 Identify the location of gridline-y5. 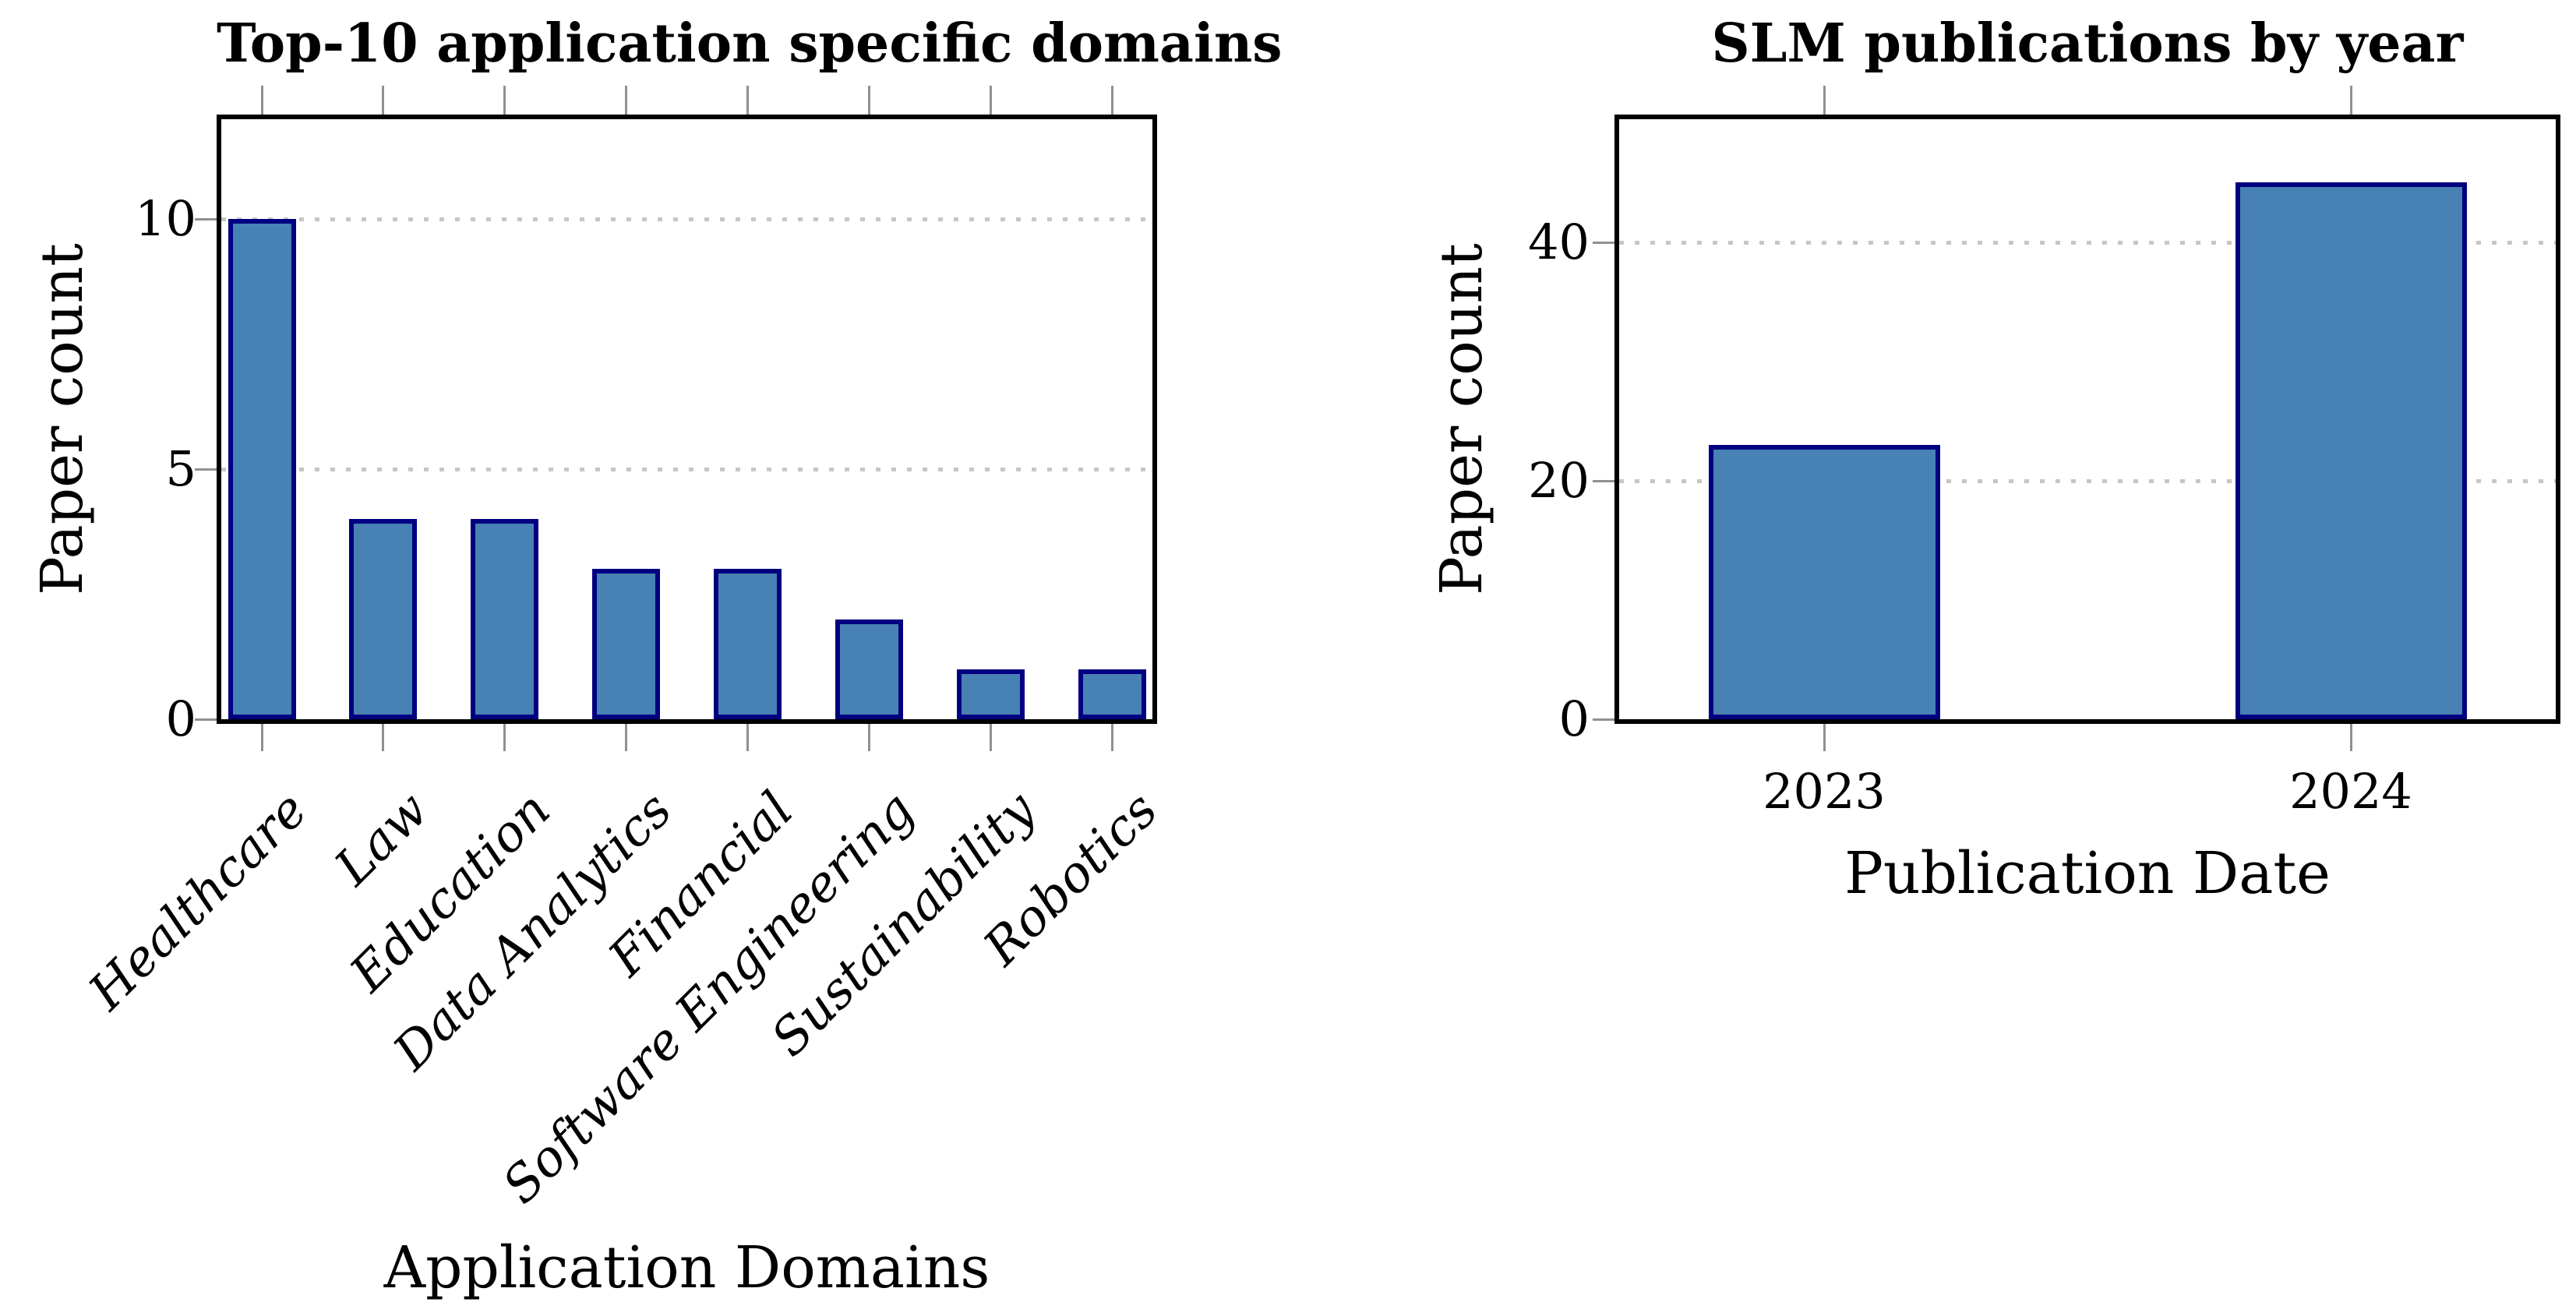
(686, 469).